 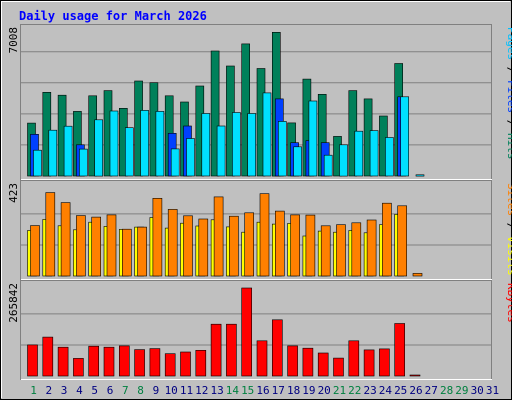 I want to click on day-label-31: 31, so click(x=492, y=390).